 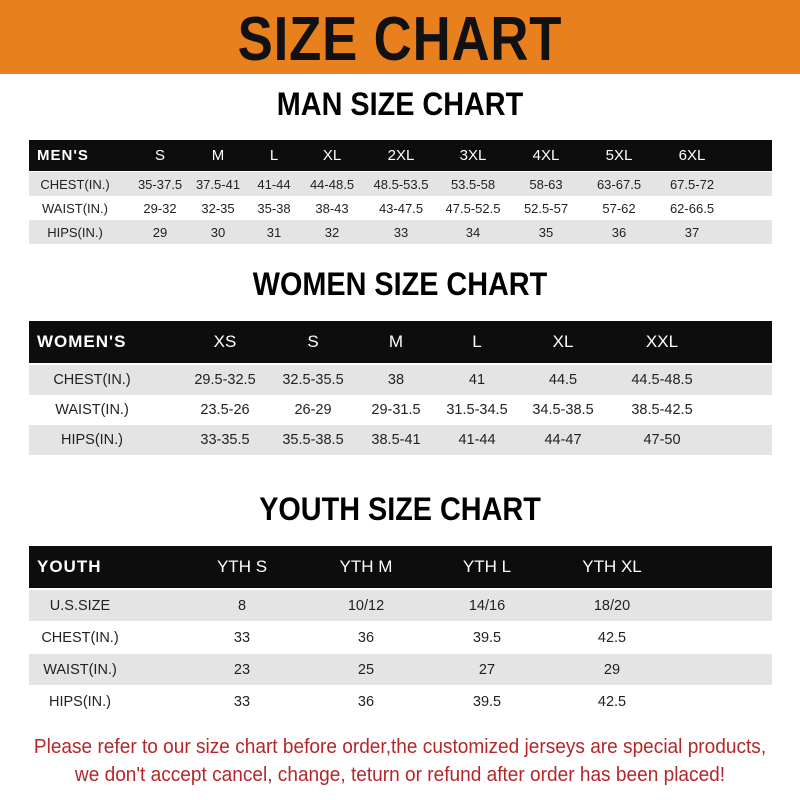 I want to click on table-cell: 23, so click(x=242, y=669).